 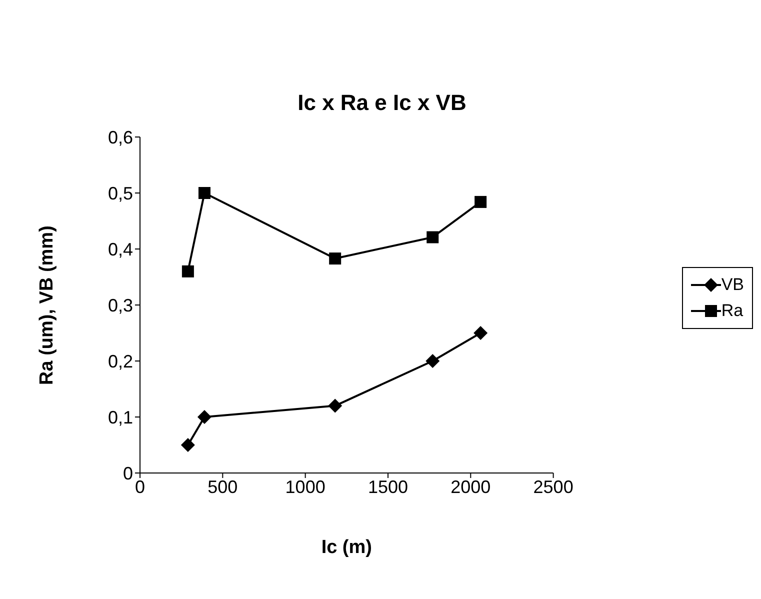 What do you see at coordinates (346, 547) in the screenshot?
I see `x-axis-title: Ic (m)` at bounding box center [346, 547].